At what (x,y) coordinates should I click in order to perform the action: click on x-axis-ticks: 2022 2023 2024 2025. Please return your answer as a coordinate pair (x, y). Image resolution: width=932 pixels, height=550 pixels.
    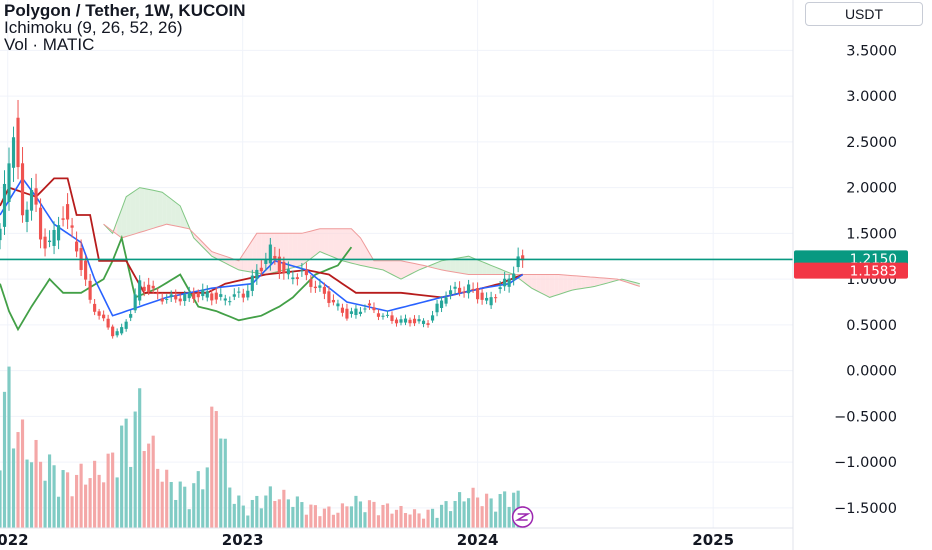
    Looking at the image, I should click on (367, 540).